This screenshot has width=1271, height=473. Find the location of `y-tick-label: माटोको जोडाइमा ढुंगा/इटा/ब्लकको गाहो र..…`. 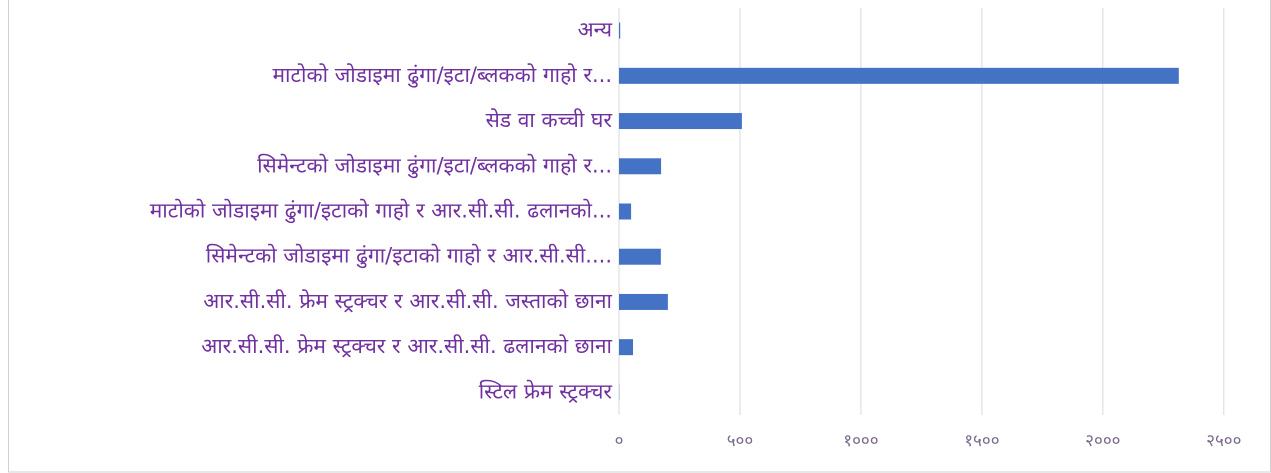

y-tick-label: माटोको जोडाइमा ढुंगा/इटा/ब्लकको गाहो र..… is located at coordinates (442, 75).